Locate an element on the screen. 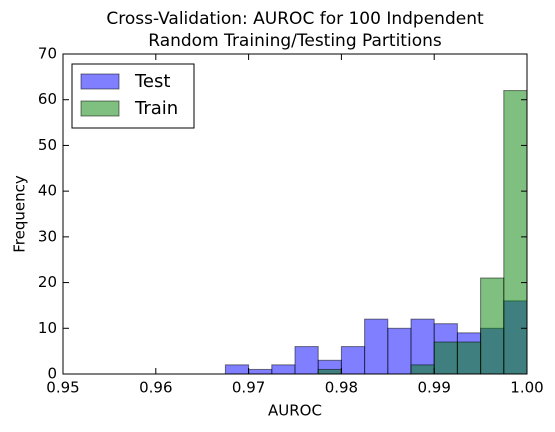 Image resolution: width=555 pixels, height=432 pixels. x-tick-label: 1.00 is located at coordinates (526, 388).